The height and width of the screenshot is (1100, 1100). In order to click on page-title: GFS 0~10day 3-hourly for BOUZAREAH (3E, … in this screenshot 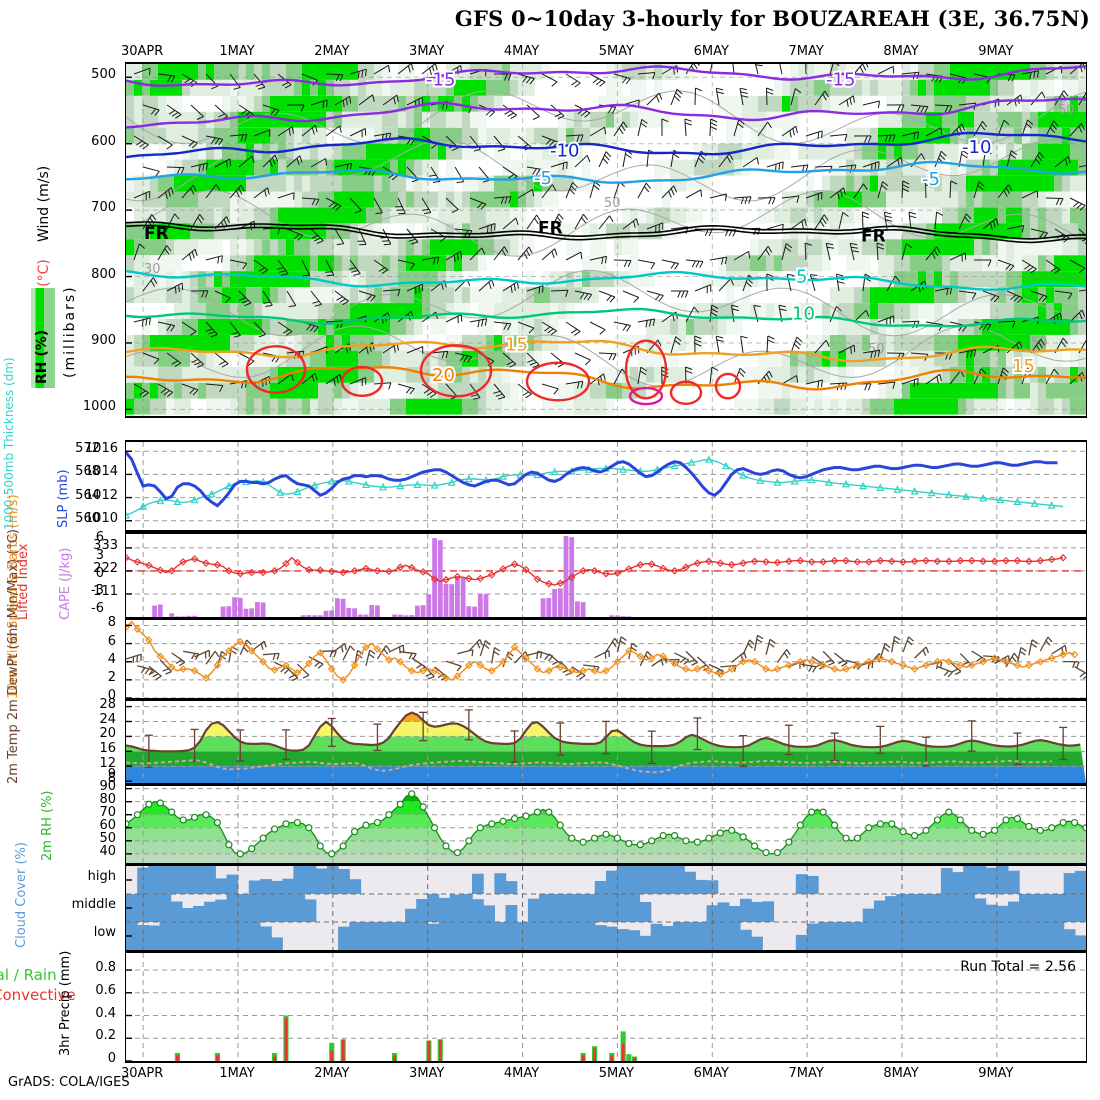, I will do `click(772, 18)`.